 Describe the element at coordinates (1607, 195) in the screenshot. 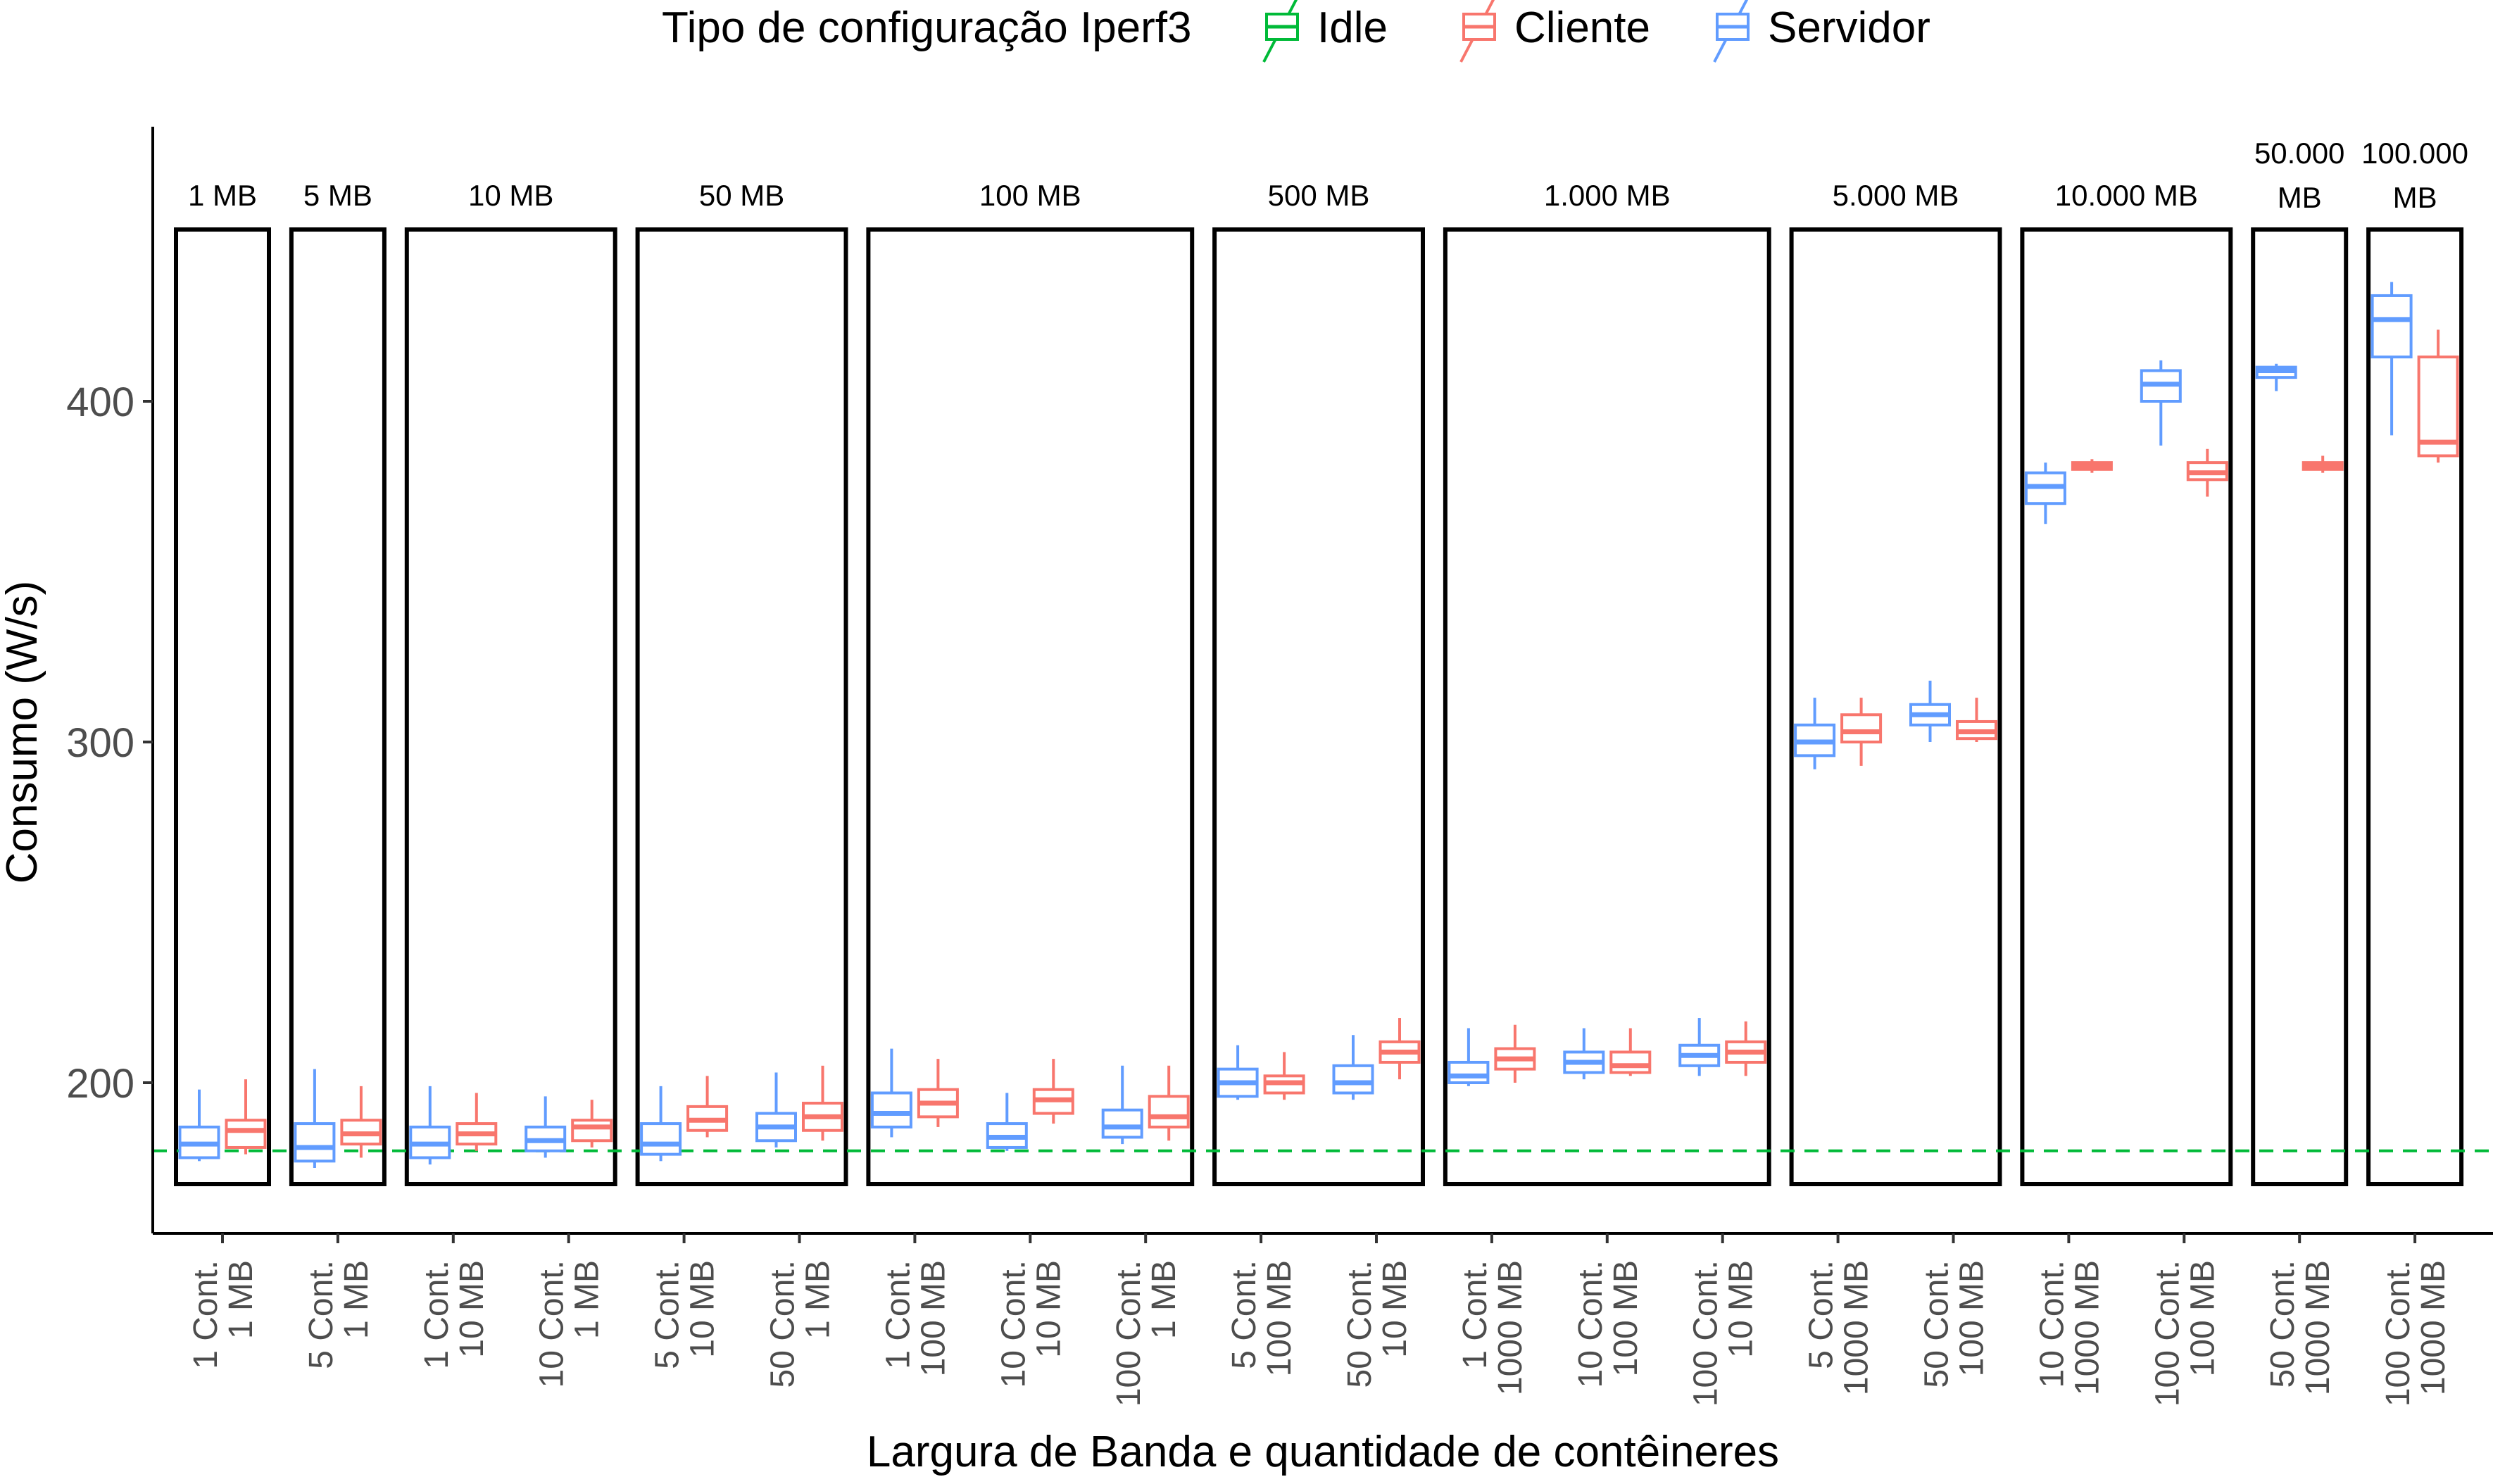

I see `group-label: 1.000 MB` at that location.